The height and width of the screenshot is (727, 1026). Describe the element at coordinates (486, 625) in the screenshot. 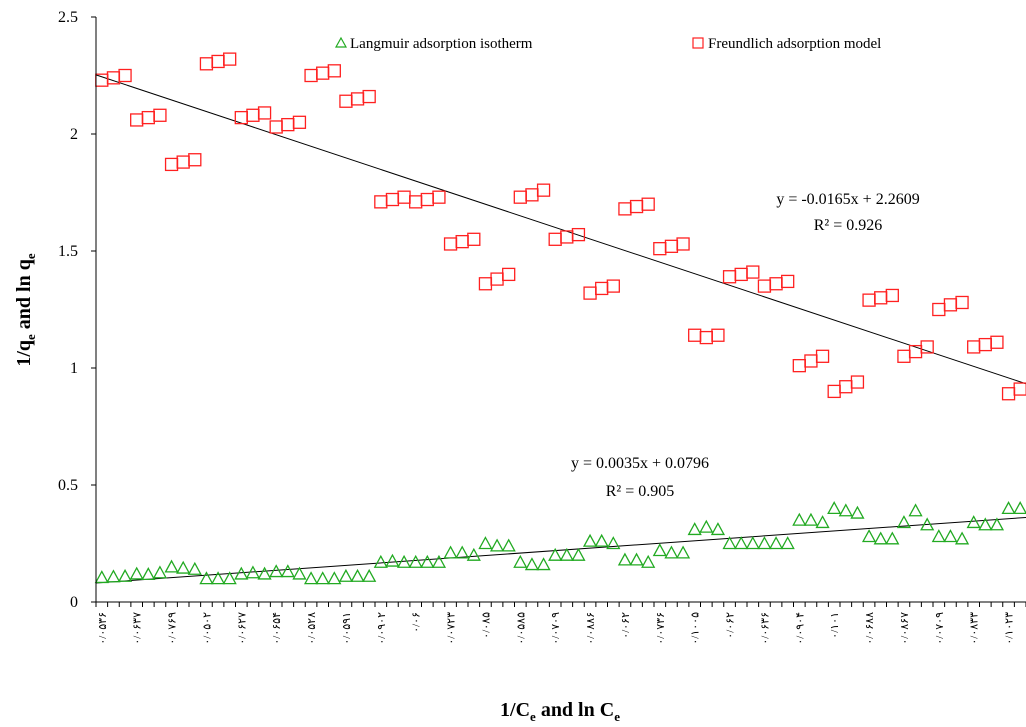

I see `x-tick-label: ۰/۰۸۵` at that location.